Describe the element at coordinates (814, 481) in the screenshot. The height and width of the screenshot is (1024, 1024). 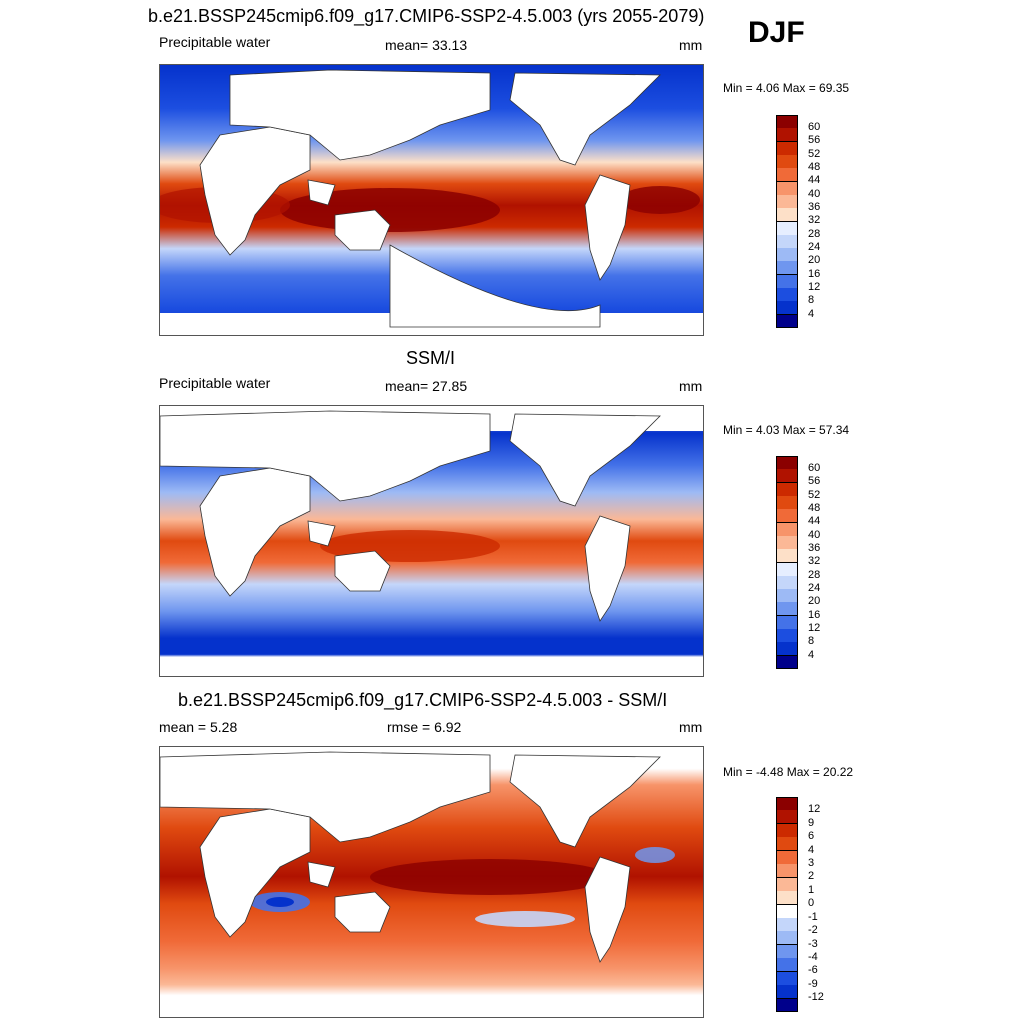
I see `panel2-cbar-label: 56` at that location.